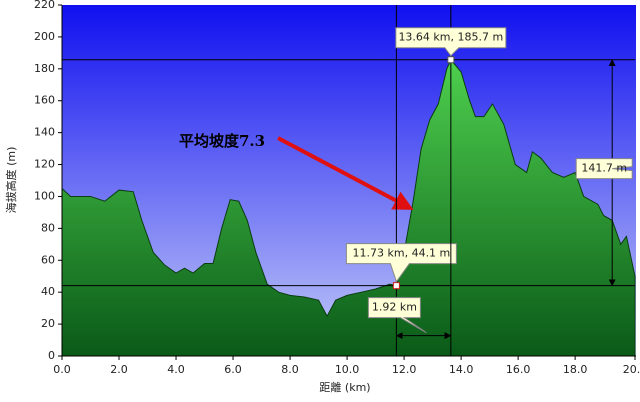 The width and height of the screenshot is (640, 402). I want to click on x-tick-label: 8.0, so click(290, 369).